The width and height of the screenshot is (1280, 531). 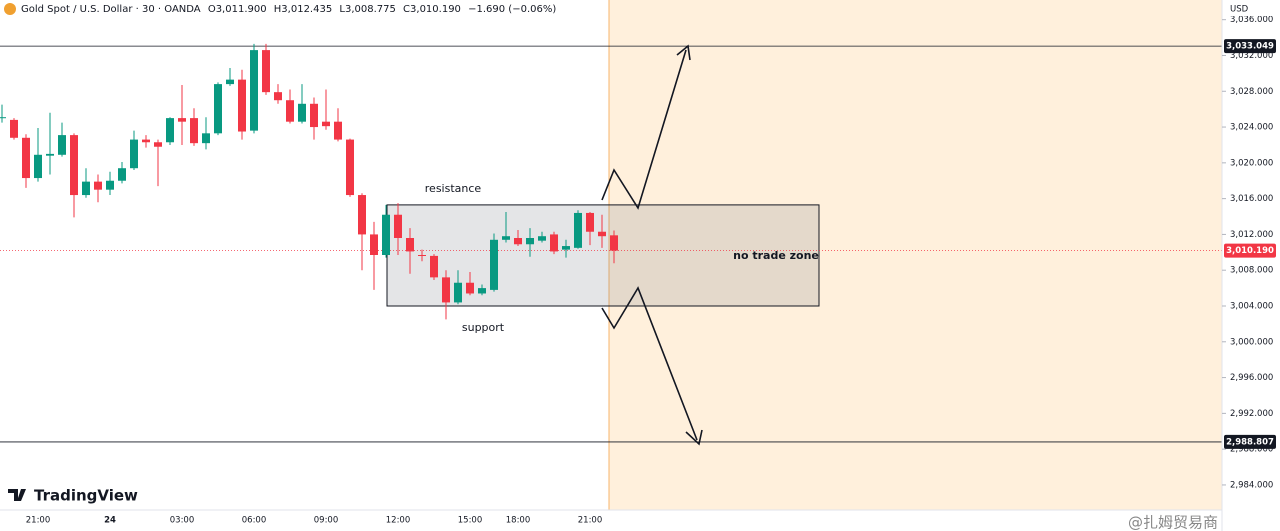 What do you see at coordinates (110, 521) in the screenshot?
I see `x-tick-label: 24` at bounding box center [110, 521].